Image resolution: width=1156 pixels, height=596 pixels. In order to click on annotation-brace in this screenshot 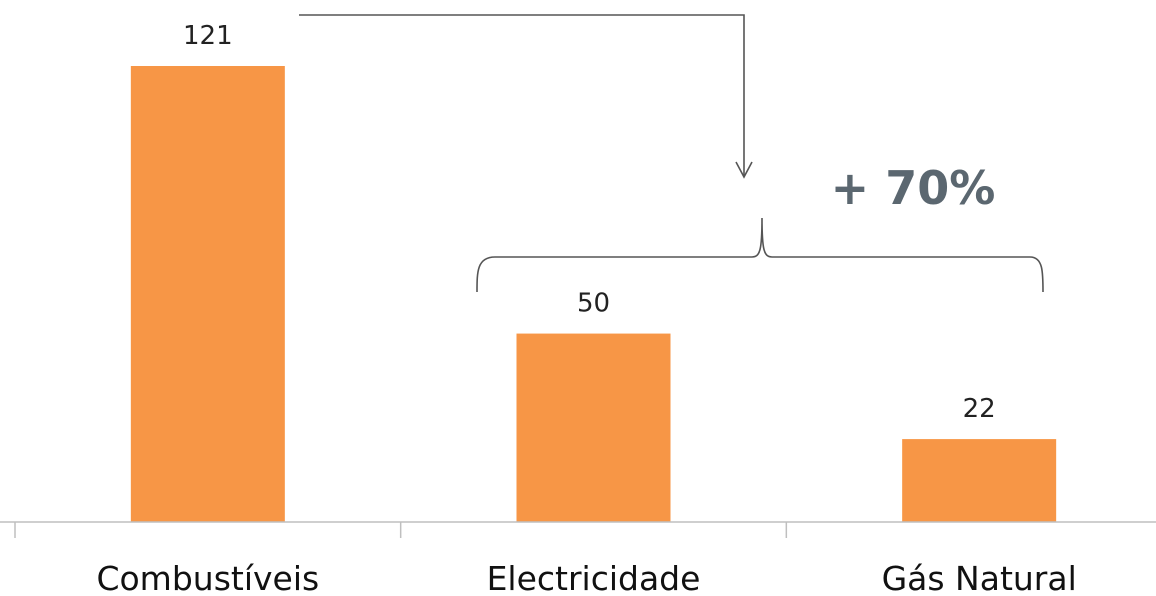, I will do `click(760, 255)`.